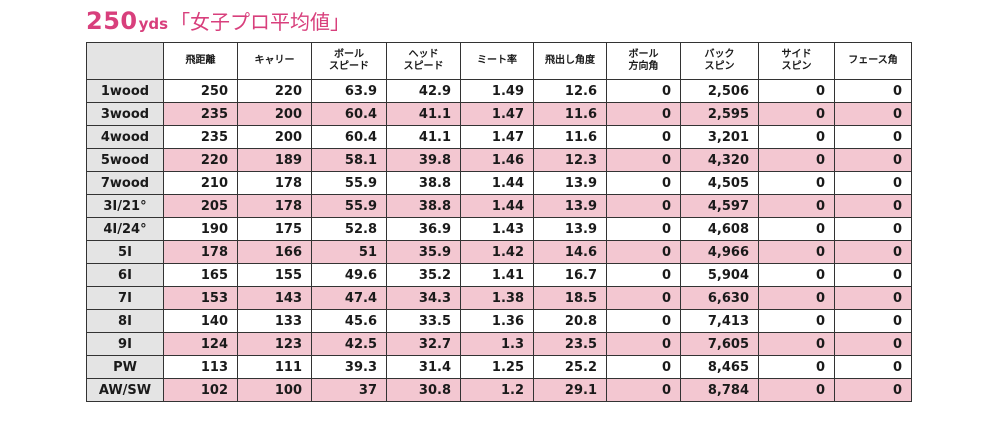 The image size is (990, 428). What do you see at coordinates (497, 91) in the screenshot?
I see `value-cell: 1.49` at bounding box center [497, 91].